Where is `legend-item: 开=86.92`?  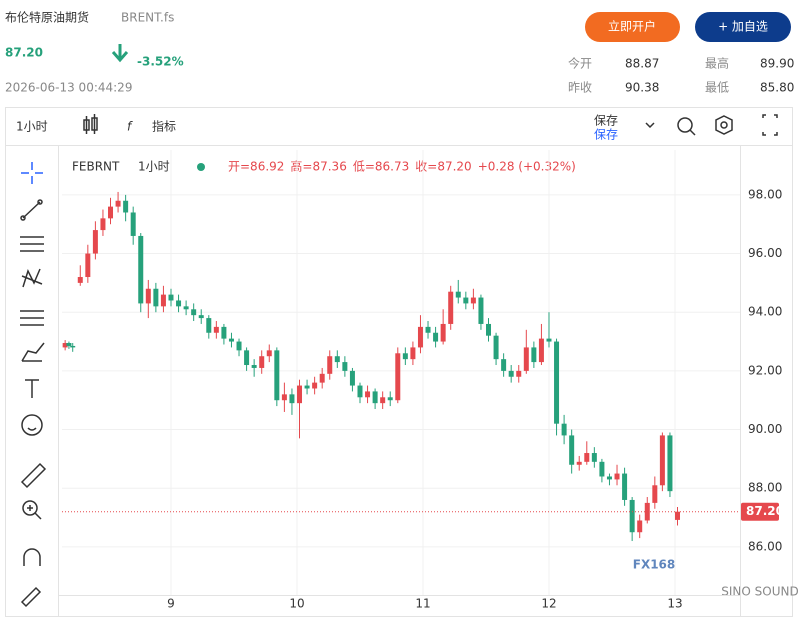 legend-item: 开=86.92 is located at coordinates (256, 167).